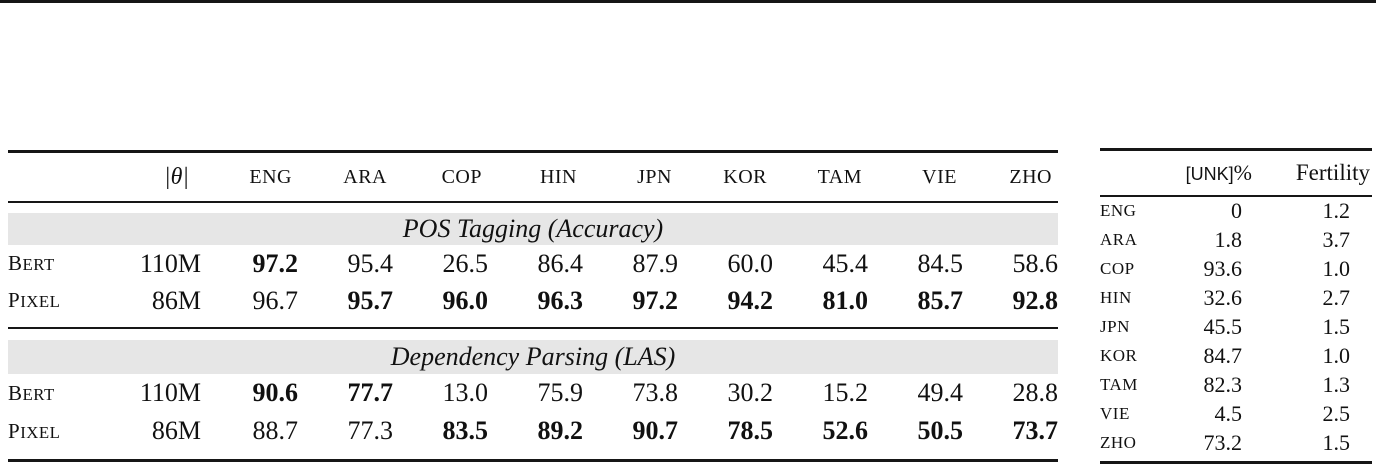 The width and height of the screenshot is (1376, 472). Describe the element at coordinates (560, 430) in the screenshot. I see `value-cell-hin: 89.2` at that location.